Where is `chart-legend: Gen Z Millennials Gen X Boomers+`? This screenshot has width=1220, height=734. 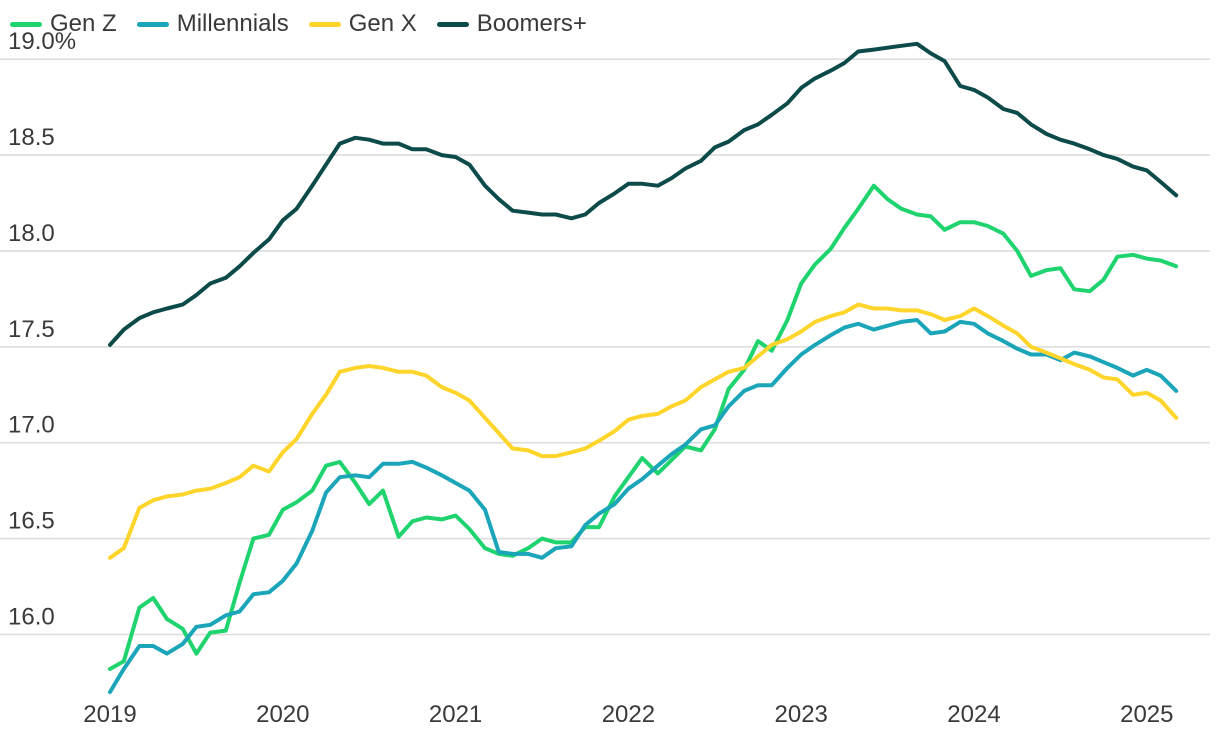 chart-legend: Gen Z Millennials Gen X Boomers+ is located at coordinates (298, 24).